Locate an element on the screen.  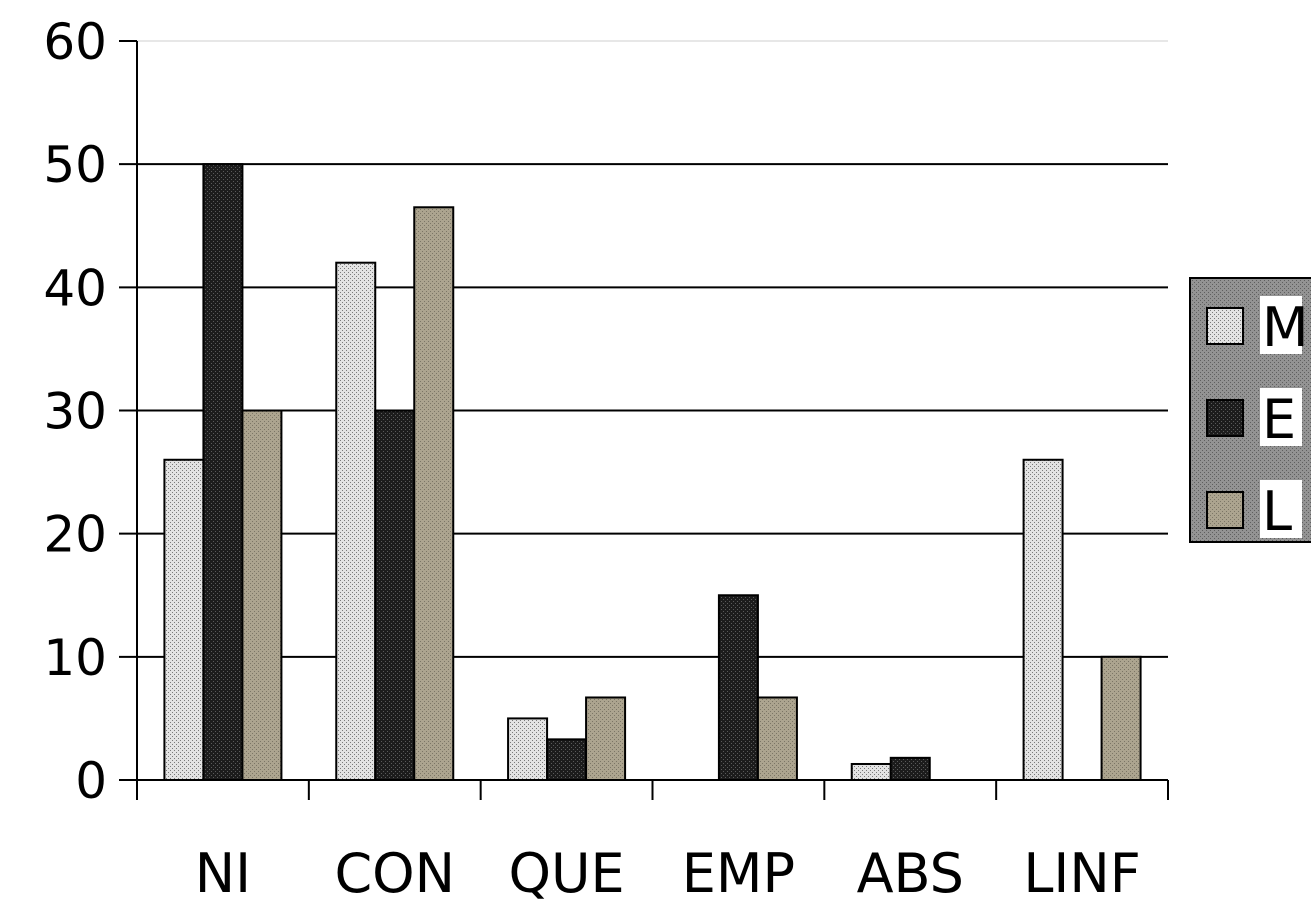
y-tick-label-40: 40 is located at coordinates (75, 288).